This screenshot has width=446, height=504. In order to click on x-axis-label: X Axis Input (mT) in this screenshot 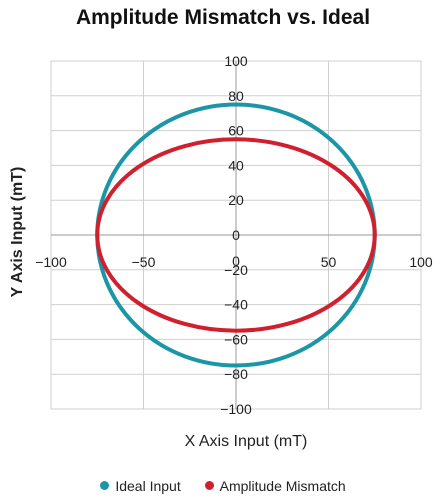, I will do `click(246, 441)`.